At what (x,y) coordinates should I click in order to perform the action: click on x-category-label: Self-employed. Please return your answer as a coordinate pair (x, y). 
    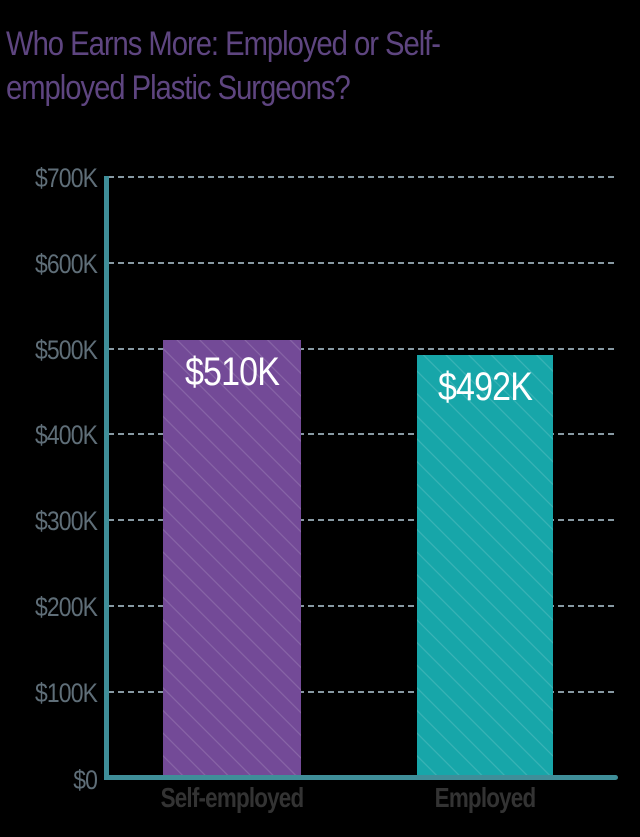
    Looking at the image, I should click on (232, 797).